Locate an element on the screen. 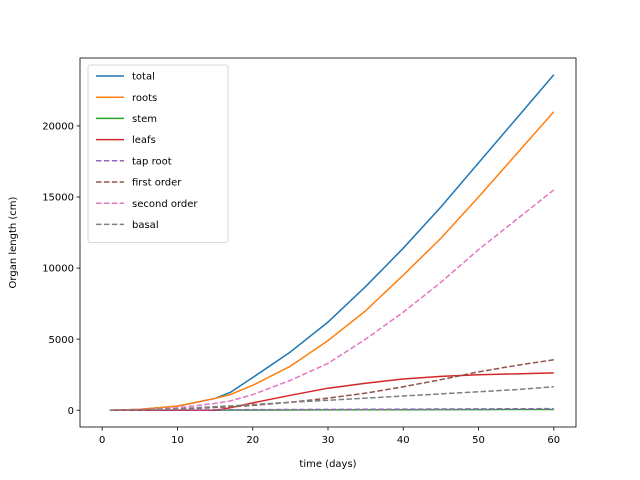 Image resolution: width=640 pixels, height=480 pixels. y-axis: 0 5000 10000 15000 20000 is located at coordinates (61, 269).